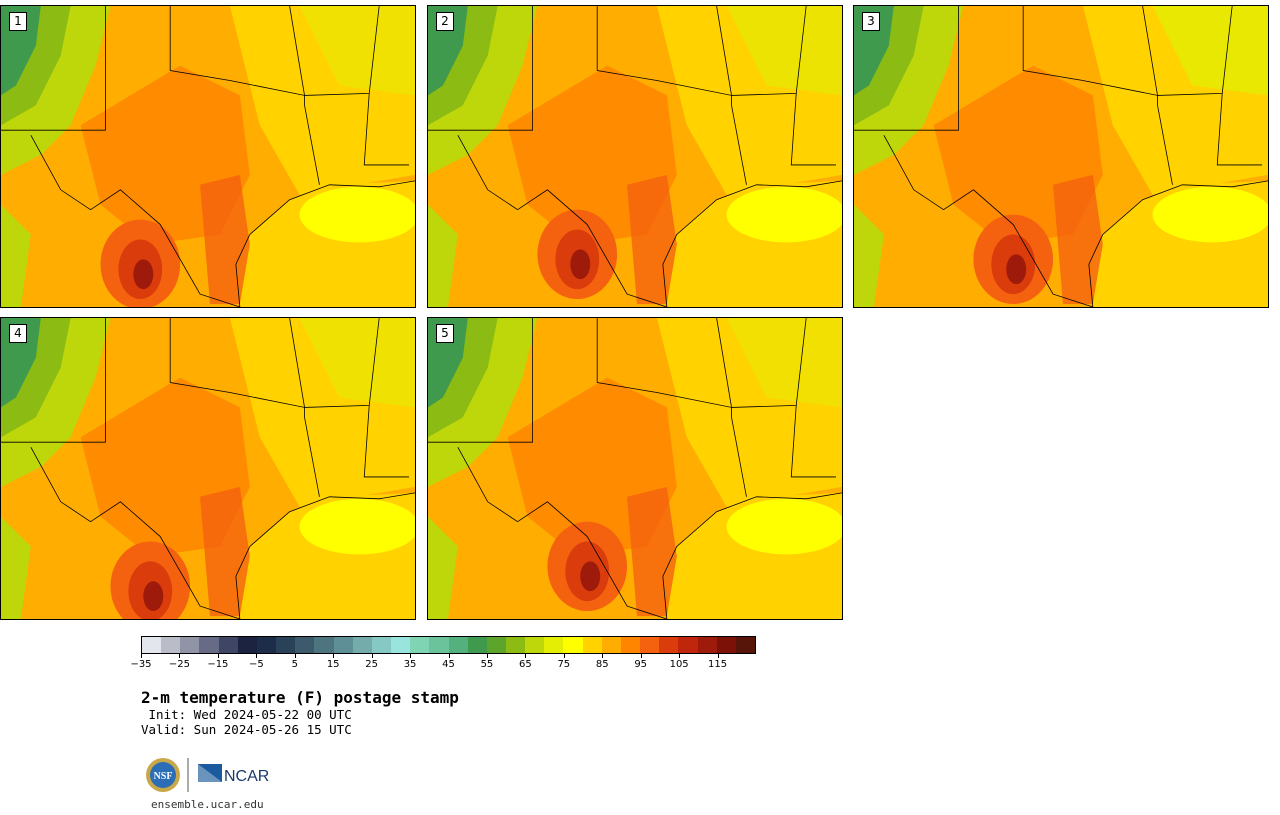 The image size is (1280, 815). What do you see at coordinates (602, 664) in the screenshot?
I see `colorbar-tick-label: 85` at bounding box center [602, 664].